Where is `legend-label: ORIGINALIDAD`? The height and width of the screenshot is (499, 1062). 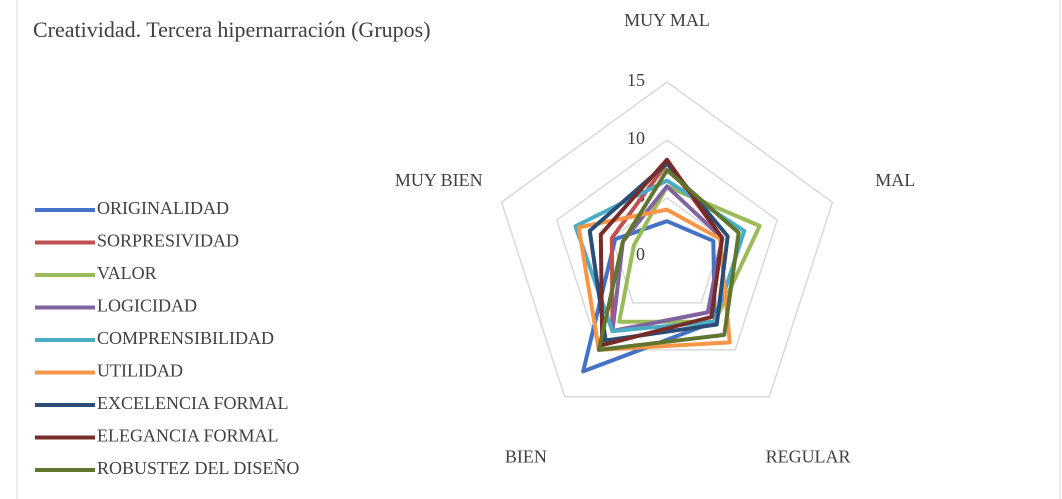
legend-label: ORIGINALIDAD is located at coordinates (163, 208).